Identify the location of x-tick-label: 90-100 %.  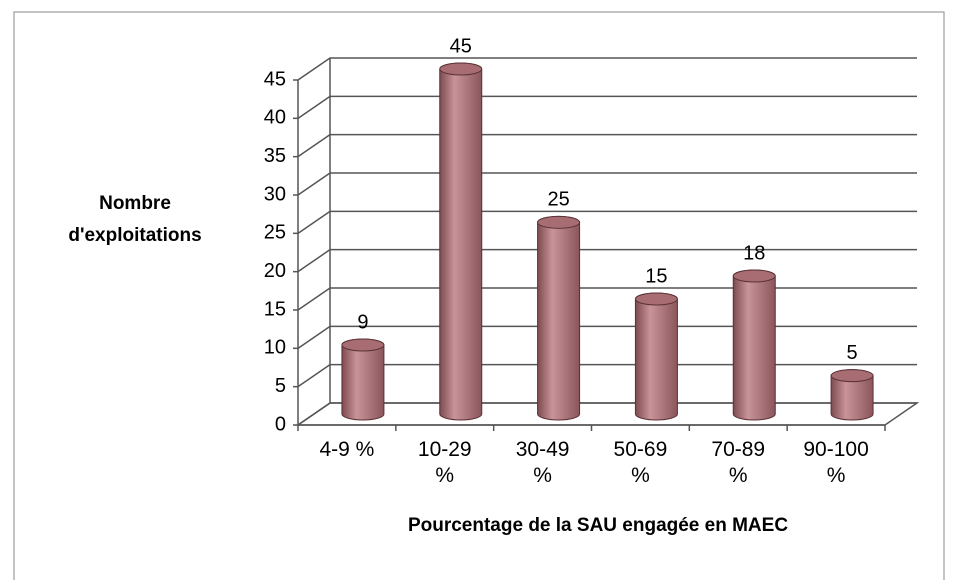
(836, 462).